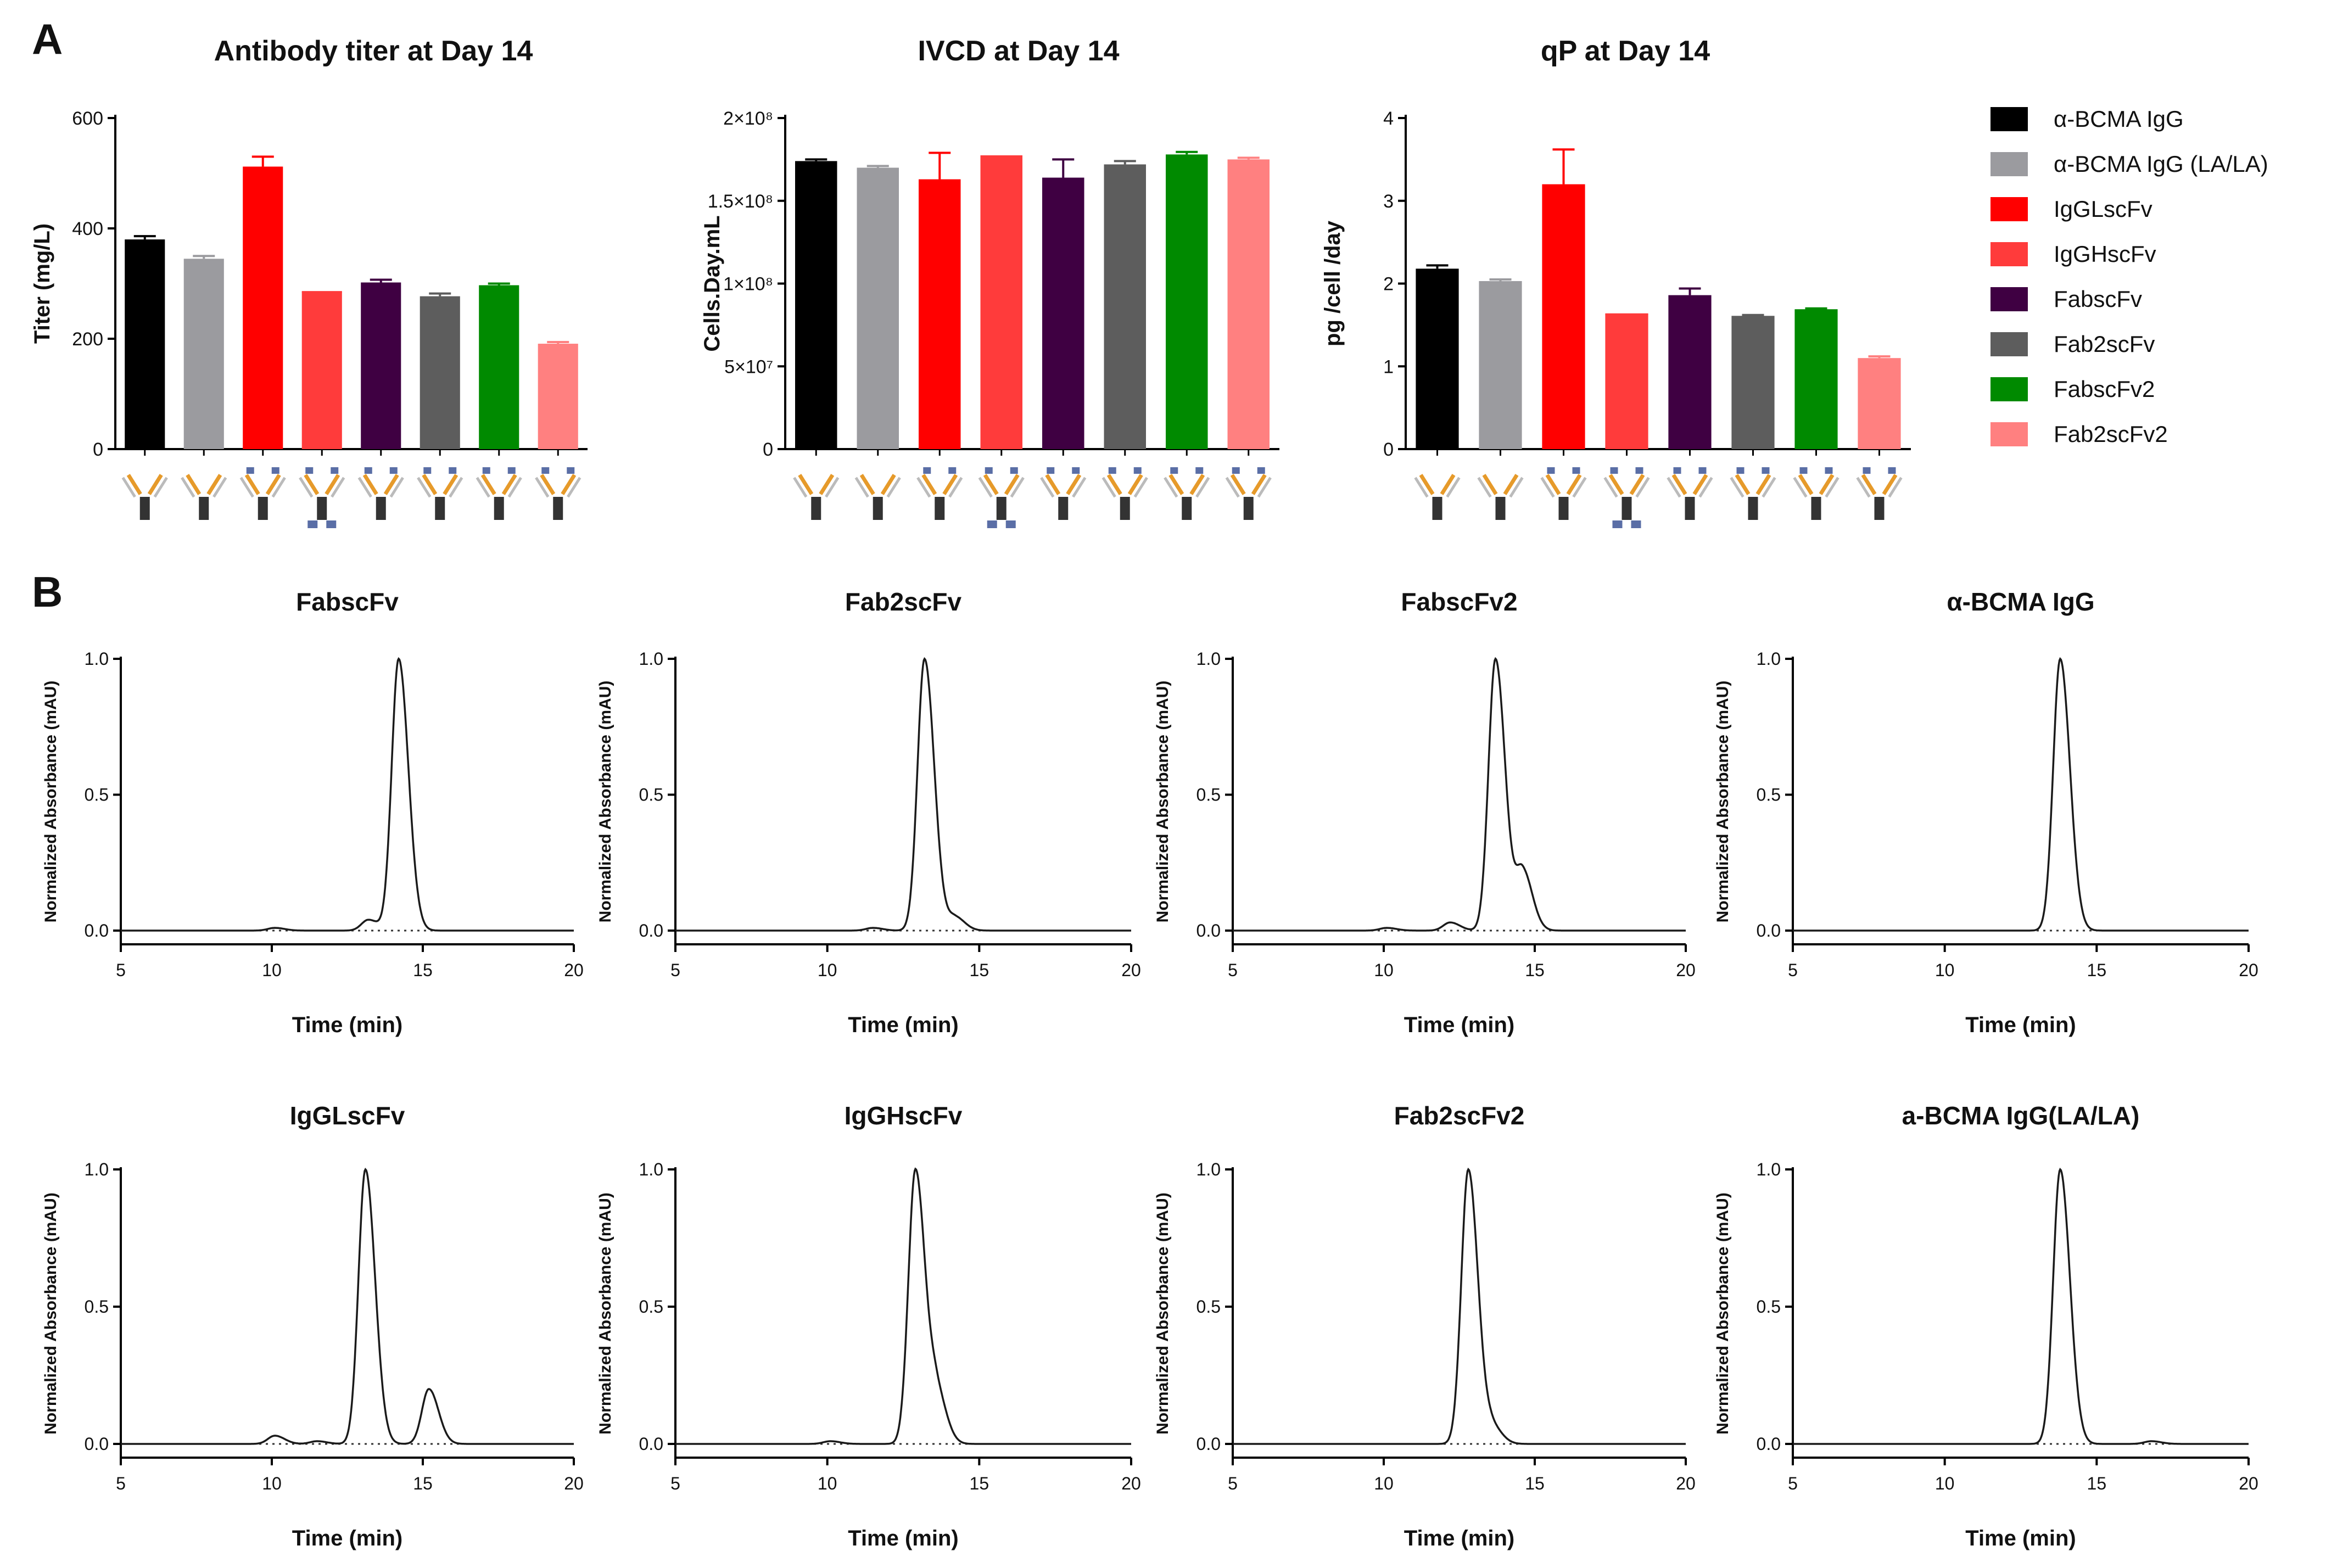 The width and height of the screenshot is (2326, 1568). Describe the element at coordinates (2105, 254) in the screenshot. I see `legend-label-3: IgGHscFv` at that location.